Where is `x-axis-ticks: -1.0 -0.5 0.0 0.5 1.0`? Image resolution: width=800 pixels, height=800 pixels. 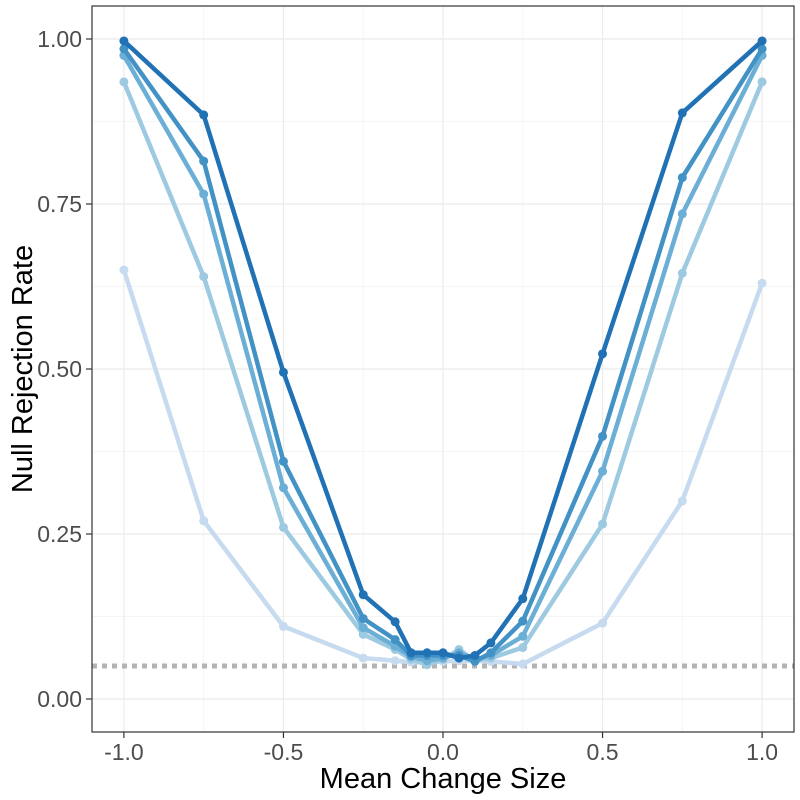 x-axis-ticks: -1.0 -0.5 0.0 0.5 1.0 is located at coordinates (441, 748).